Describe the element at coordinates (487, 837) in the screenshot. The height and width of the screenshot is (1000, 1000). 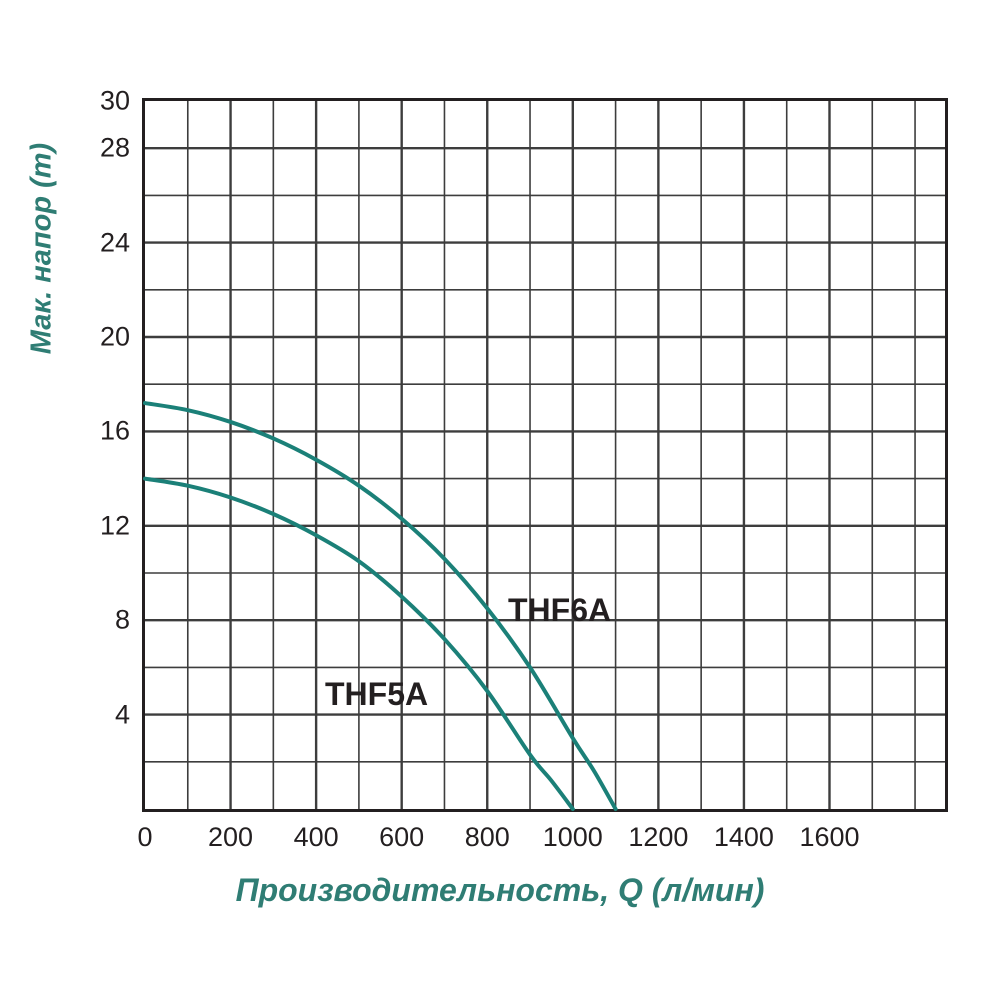
I see `x-tick-800: 800` at that location.